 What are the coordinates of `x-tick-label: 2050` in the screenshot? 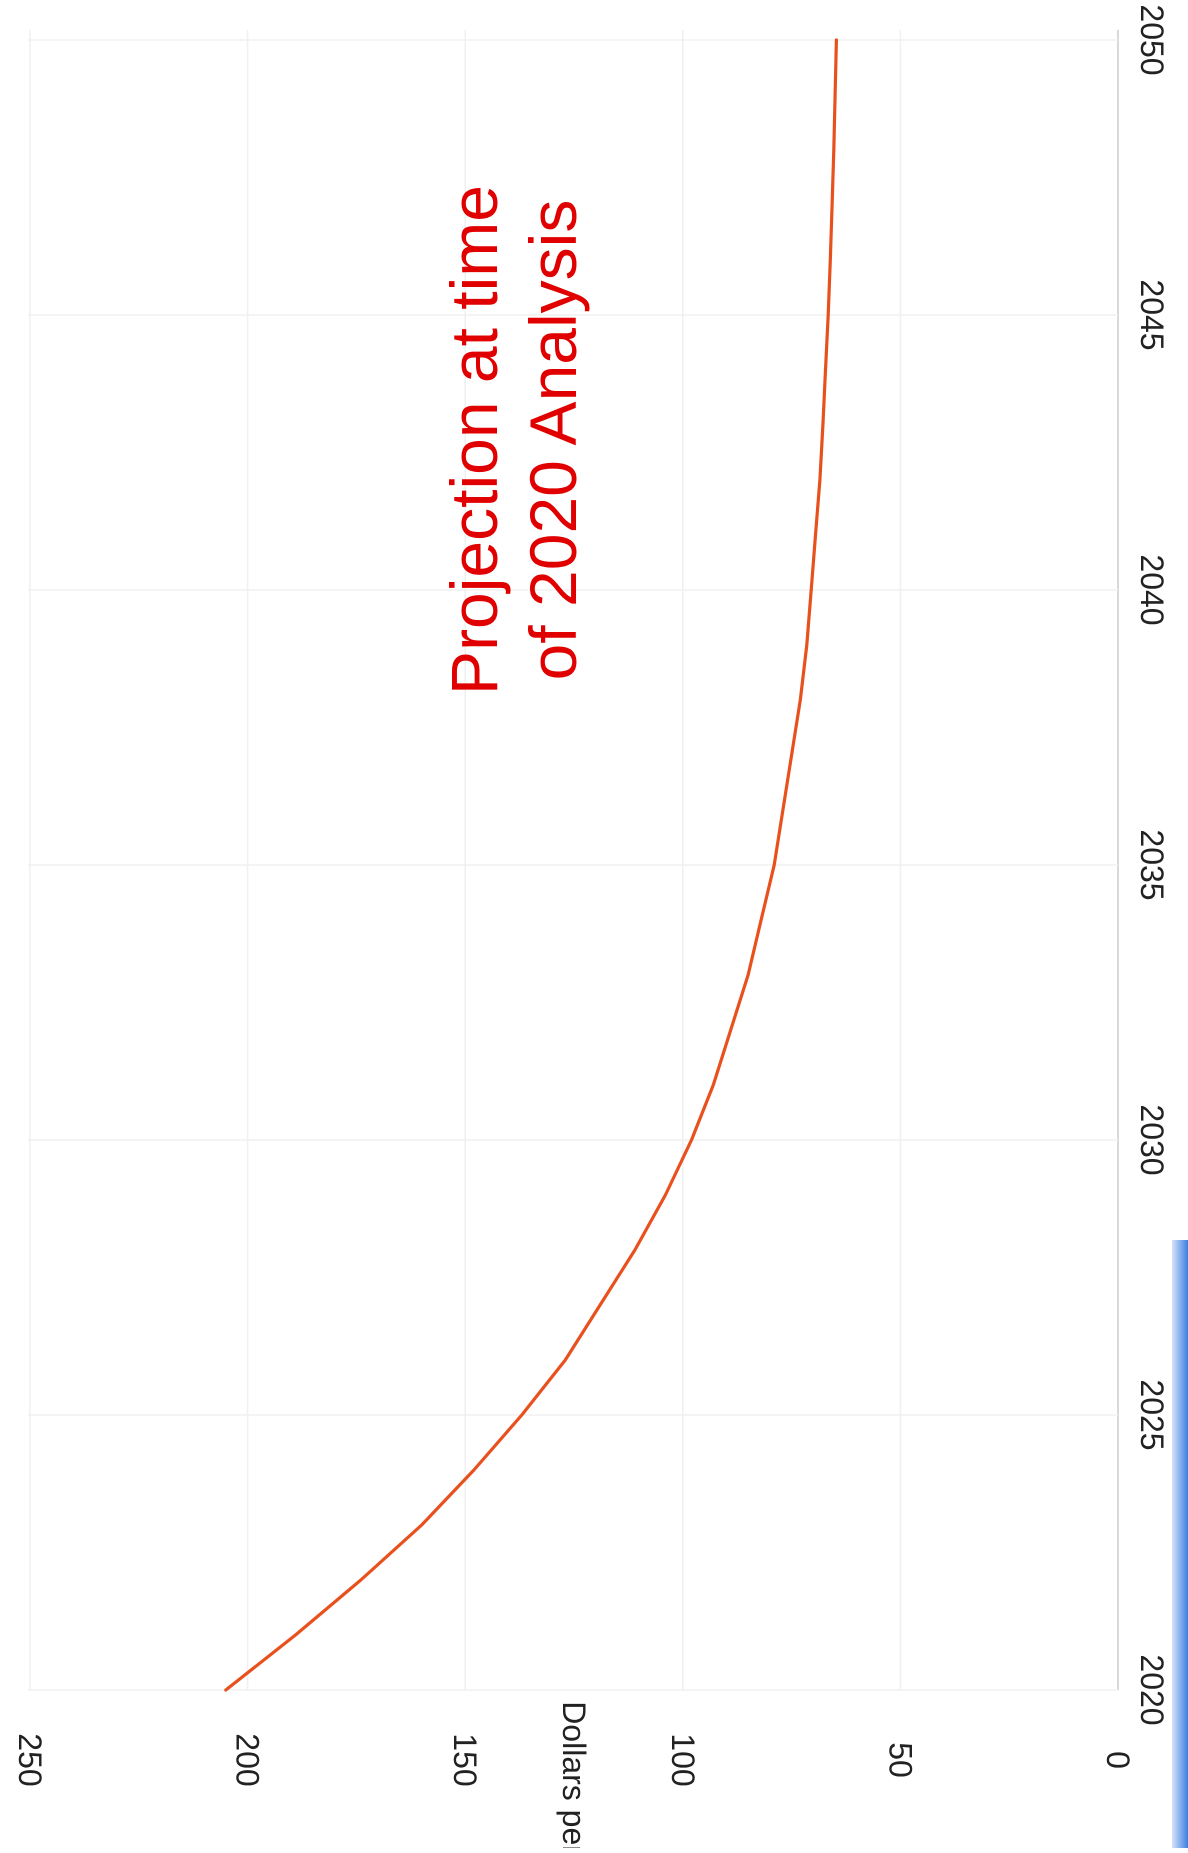 It's located at (1152, 39).